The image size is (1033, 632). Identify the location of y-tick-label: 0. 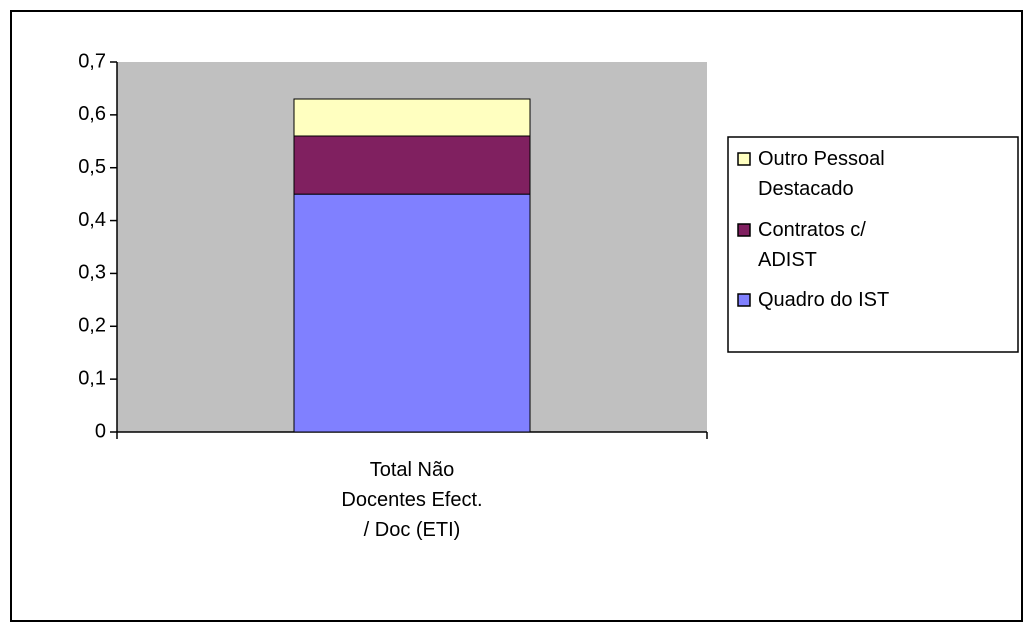
(100, 431).